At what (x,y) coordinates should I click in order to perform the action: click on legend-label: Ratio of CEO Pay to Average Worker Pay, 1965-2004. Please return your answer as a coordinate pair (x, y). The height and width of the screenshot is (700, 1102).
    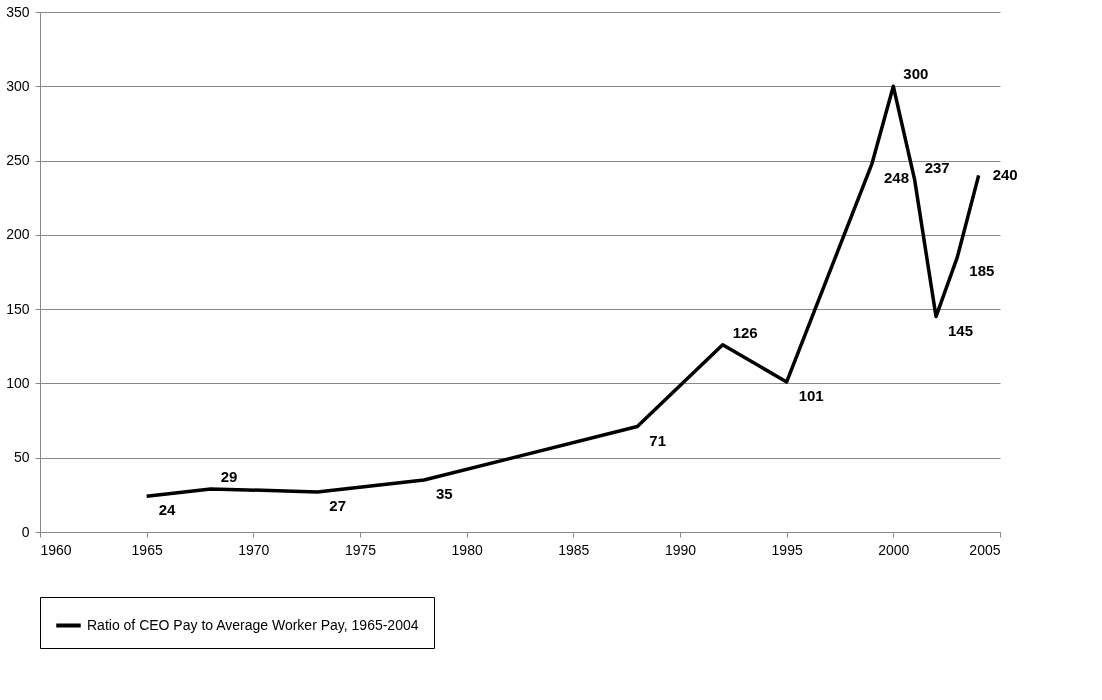
    Looking at the image, I should click on (253, 624).